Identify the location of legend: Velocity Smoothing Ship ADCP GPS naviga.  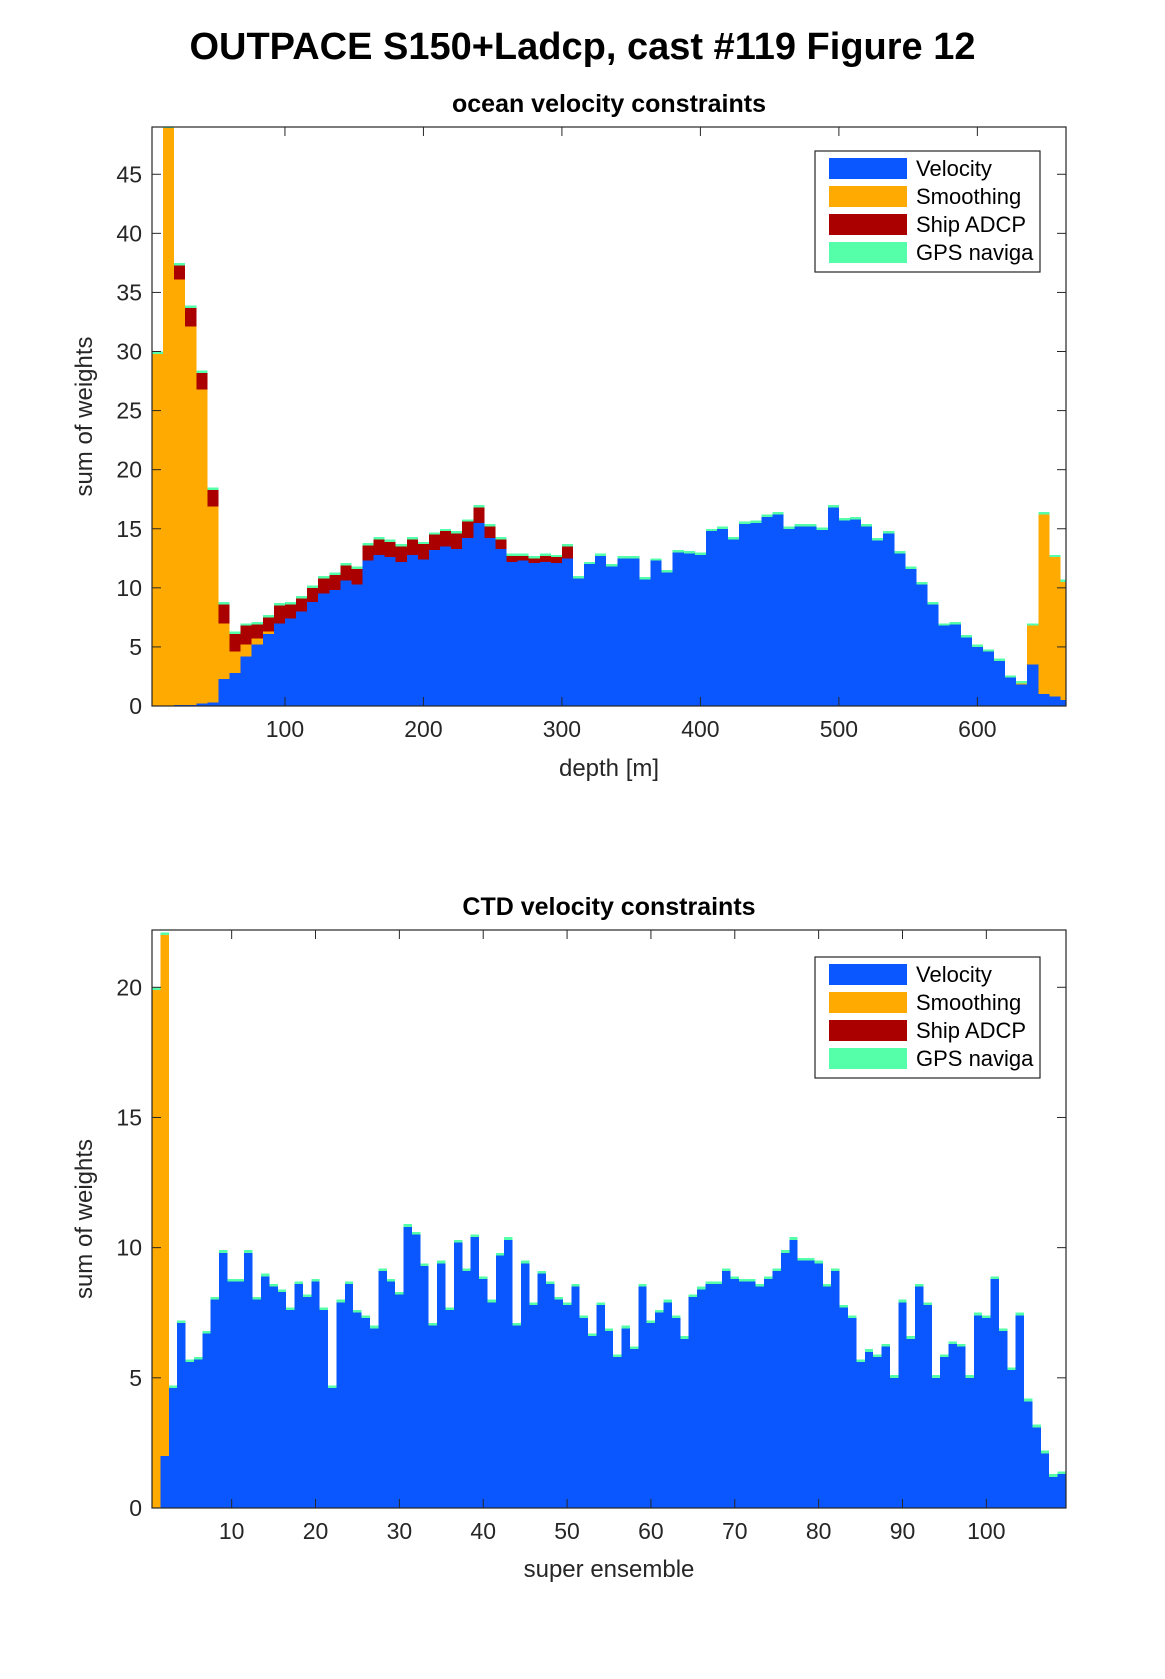
(927, 1017).